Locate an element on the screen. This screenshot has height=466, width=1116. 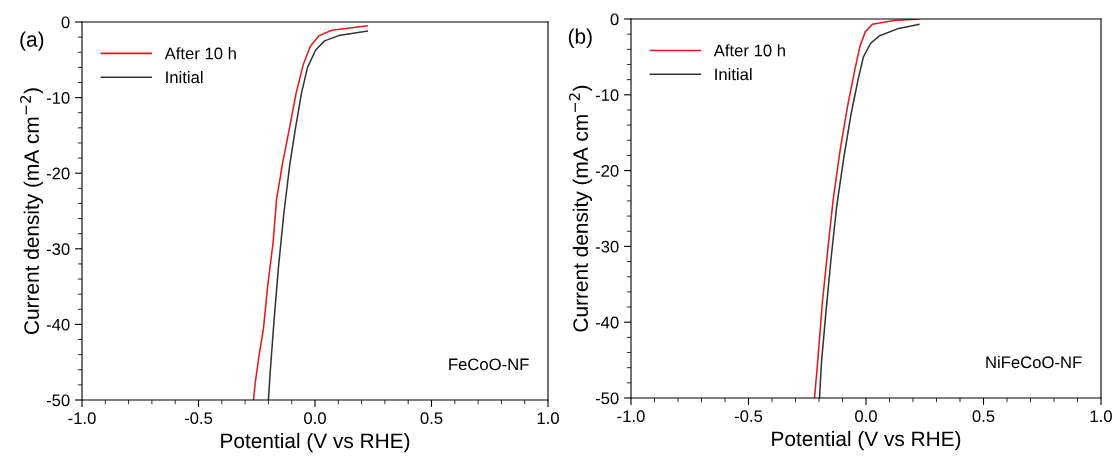
annotation: FeCoO-NF is located at coordinates (489, 364).